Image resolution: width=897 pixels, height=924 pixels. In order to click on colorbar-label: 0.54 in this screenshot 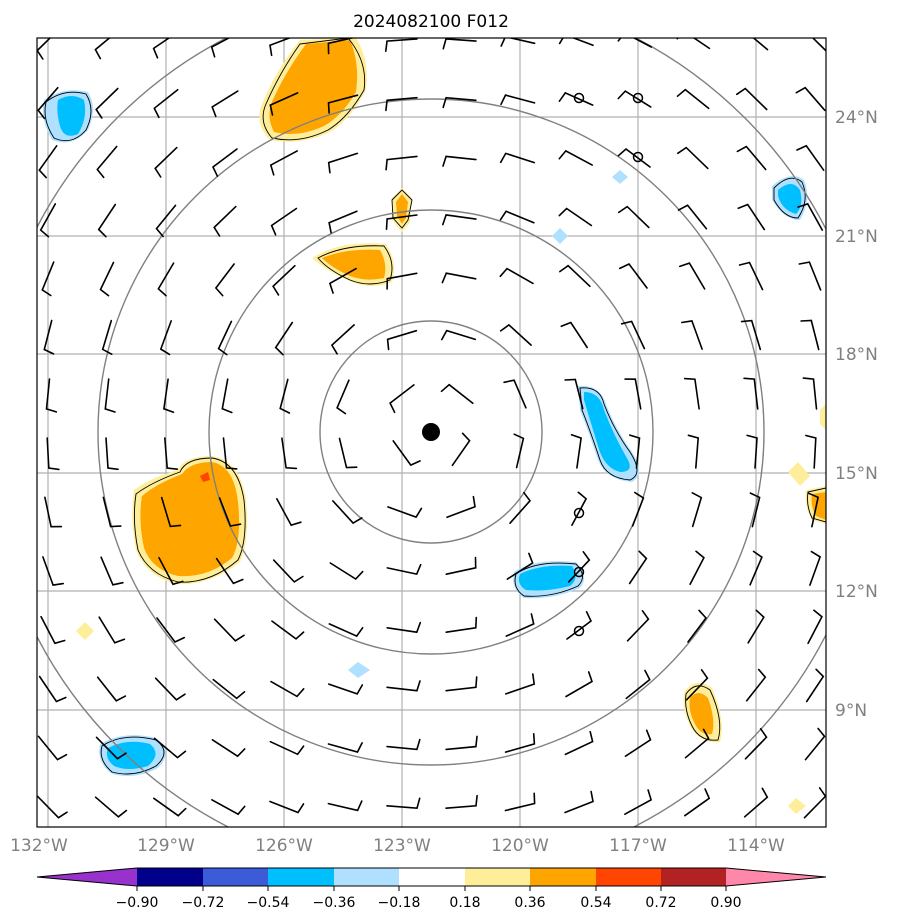, I will do `click(595, 903)`.